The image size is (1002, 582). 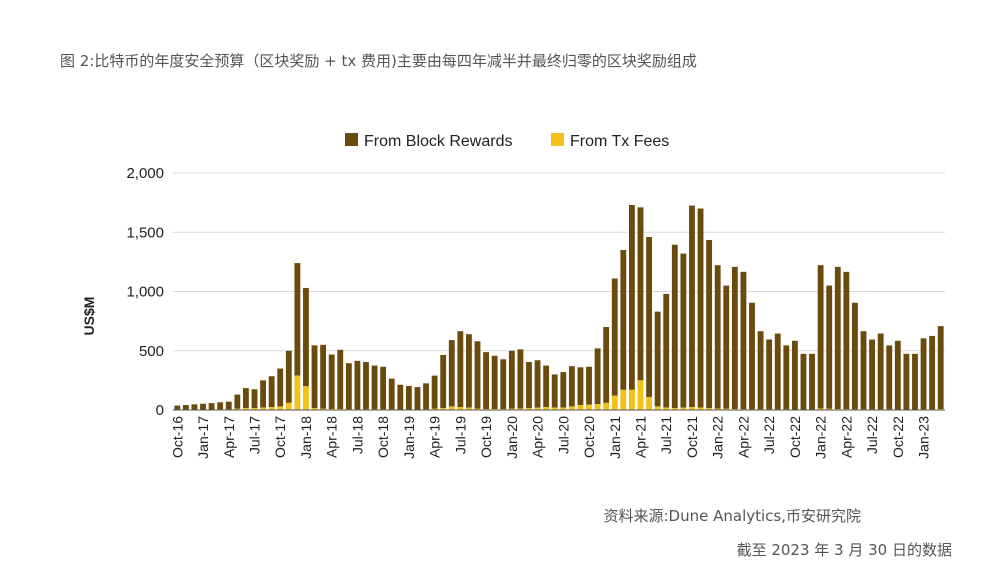 I want to click on x-tick-label: Apr-17, so click(x=229, y=437).